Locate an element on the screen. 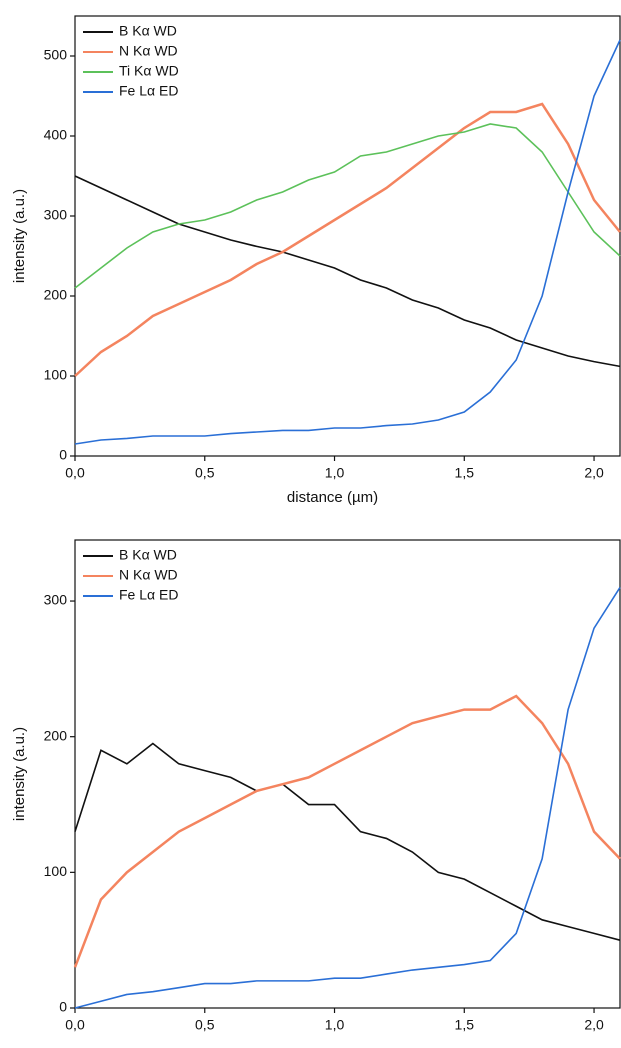  x-axis-label: distance (µm) is located at coordinates (332, 497).